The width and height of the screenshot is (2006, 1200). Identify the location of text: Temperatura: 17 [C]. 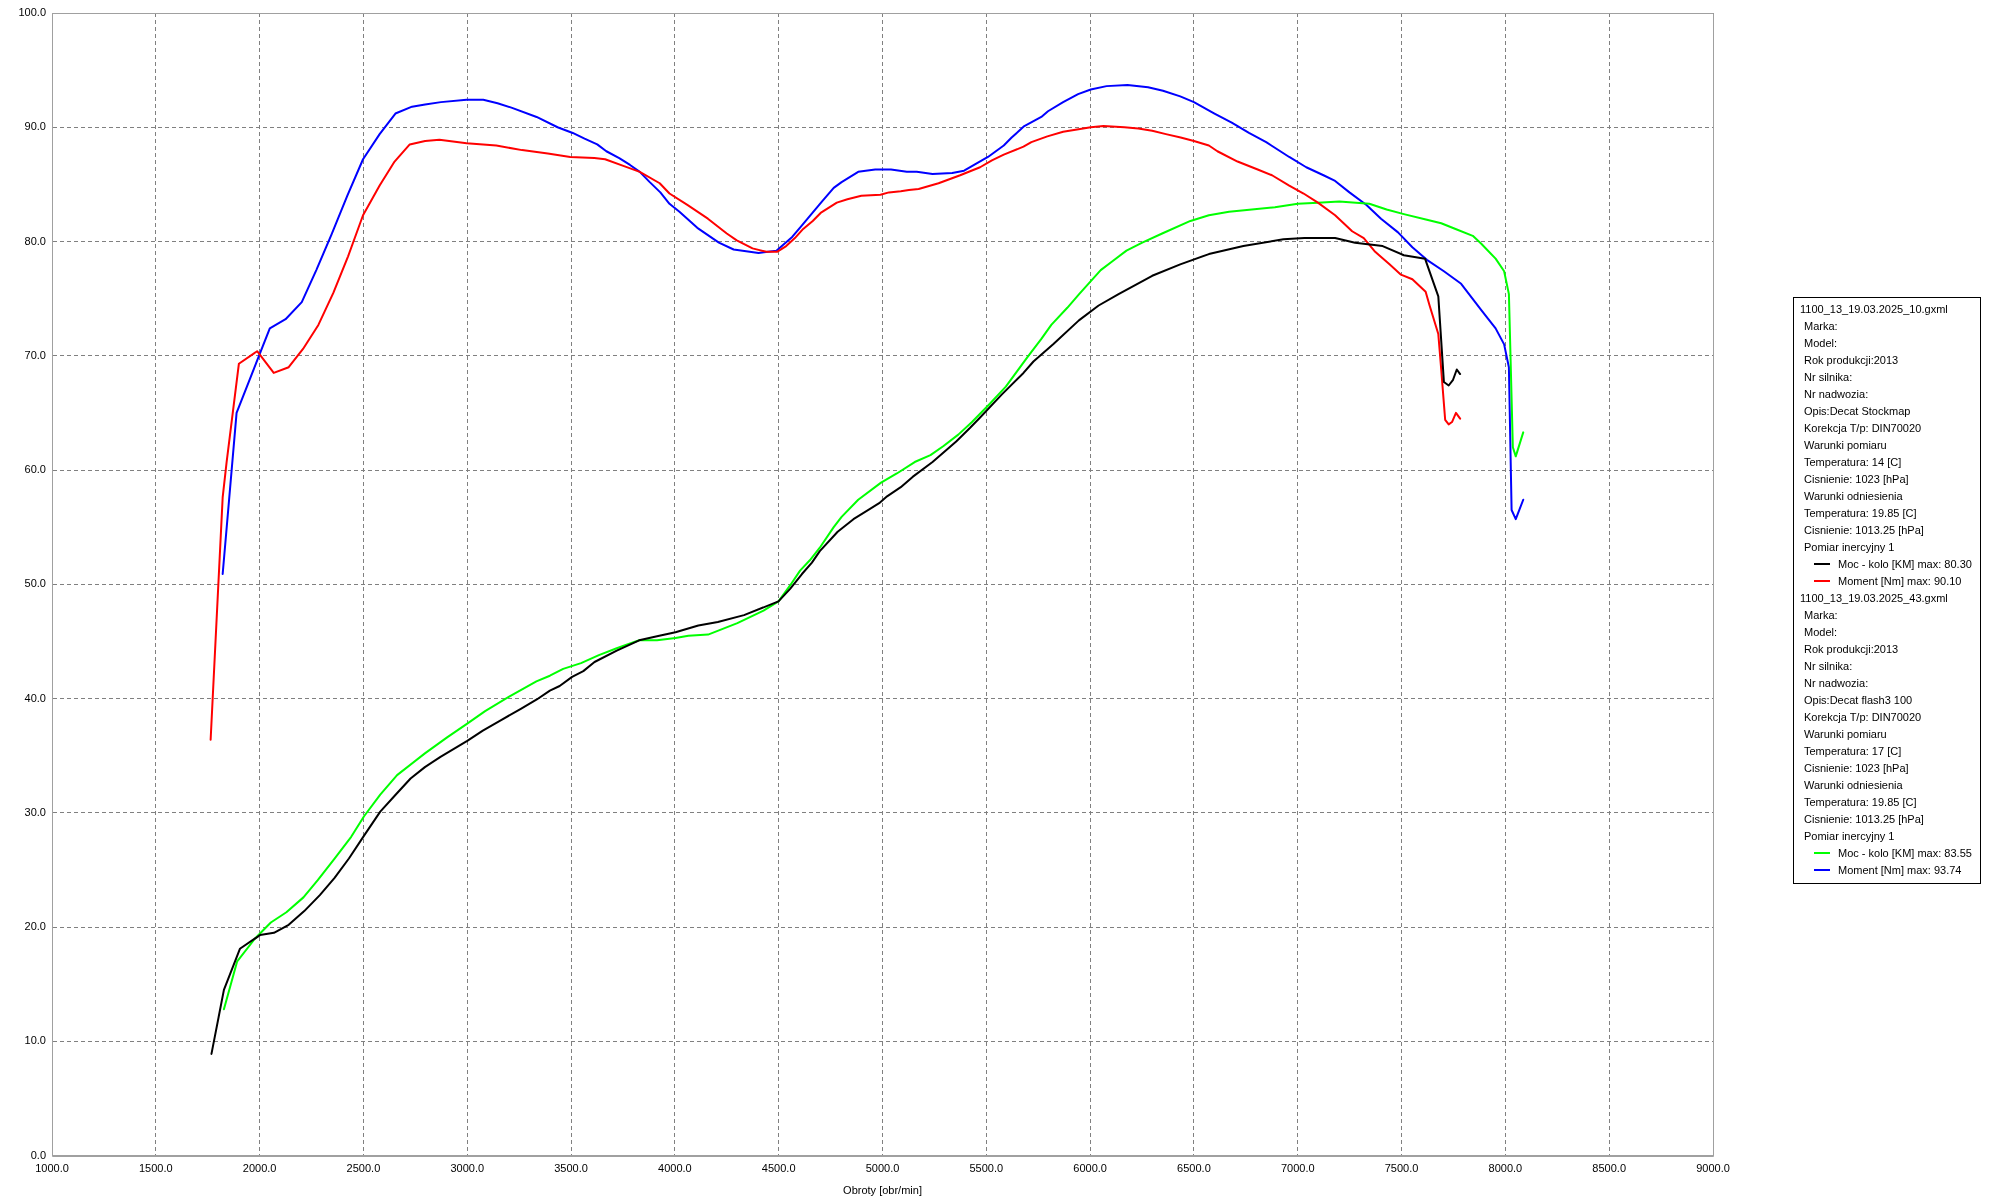
(1853, 751).